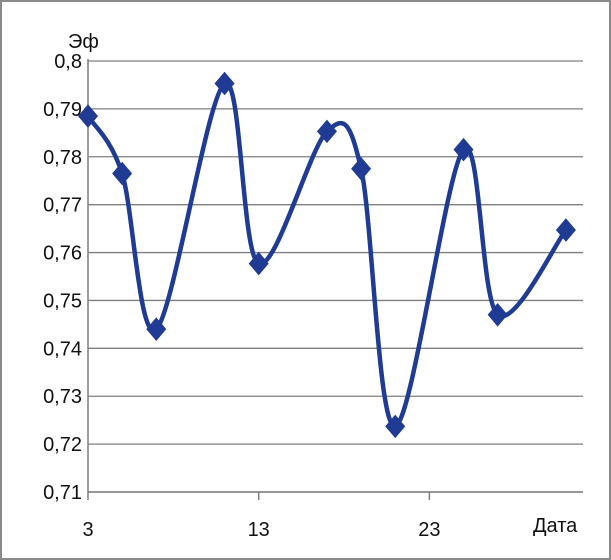 Image resolution: width=611 pixels, height=560 pixels. I want to click on y-tick-label: 0,72, so click(62, 445).